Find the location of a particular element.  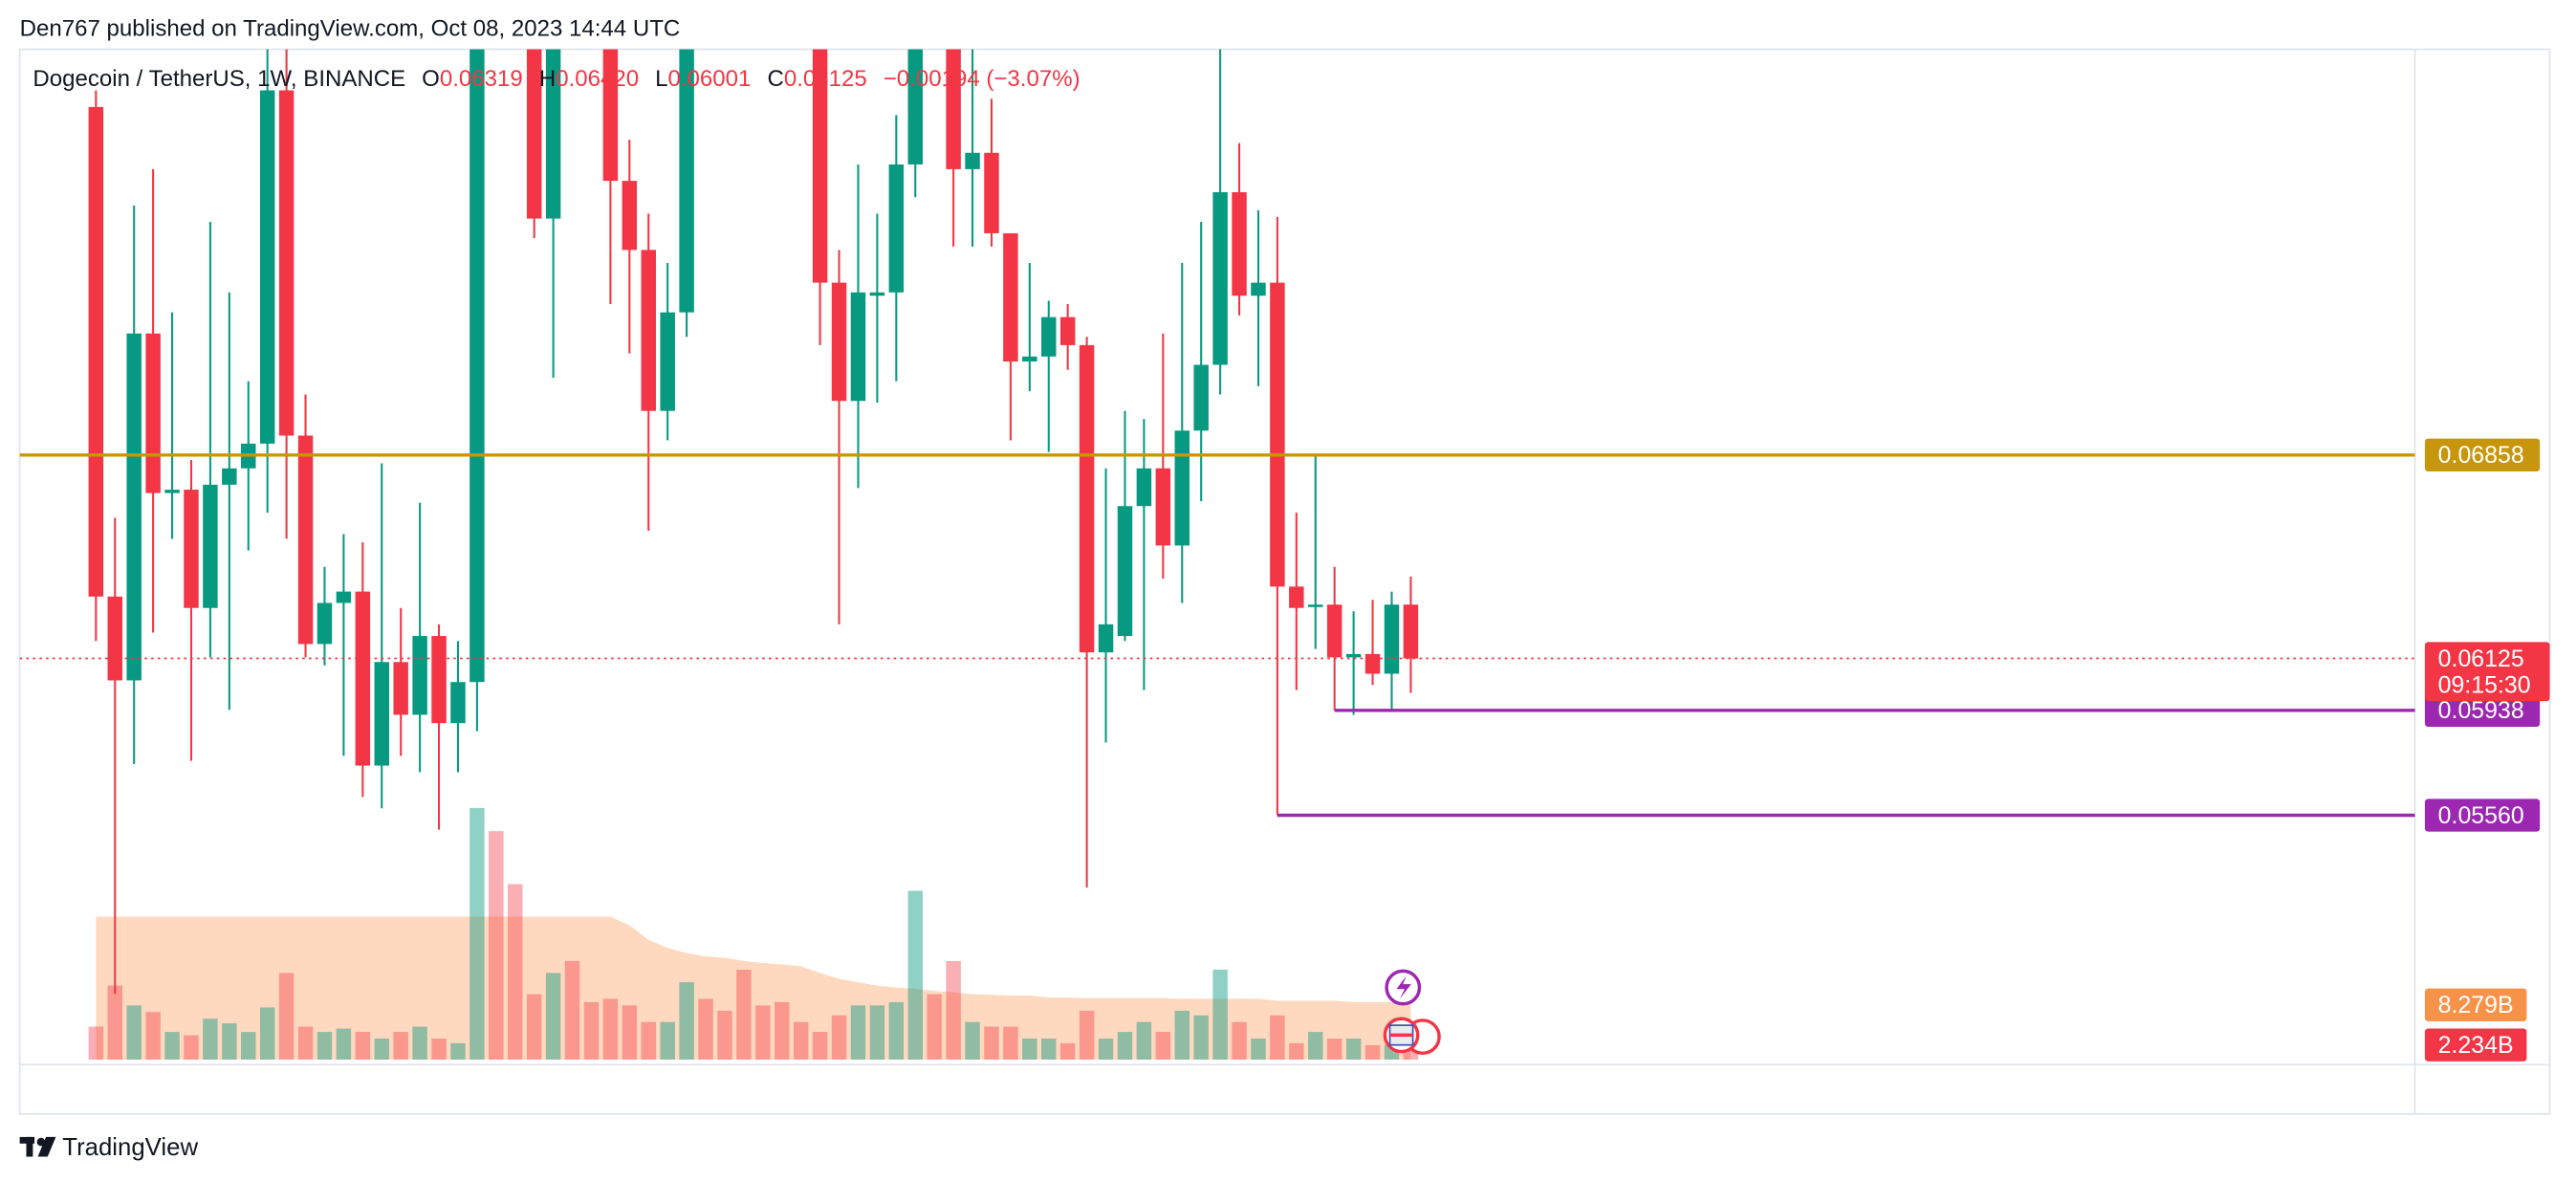

level-label: 0.05938 is located at coordinates (2481, 710).